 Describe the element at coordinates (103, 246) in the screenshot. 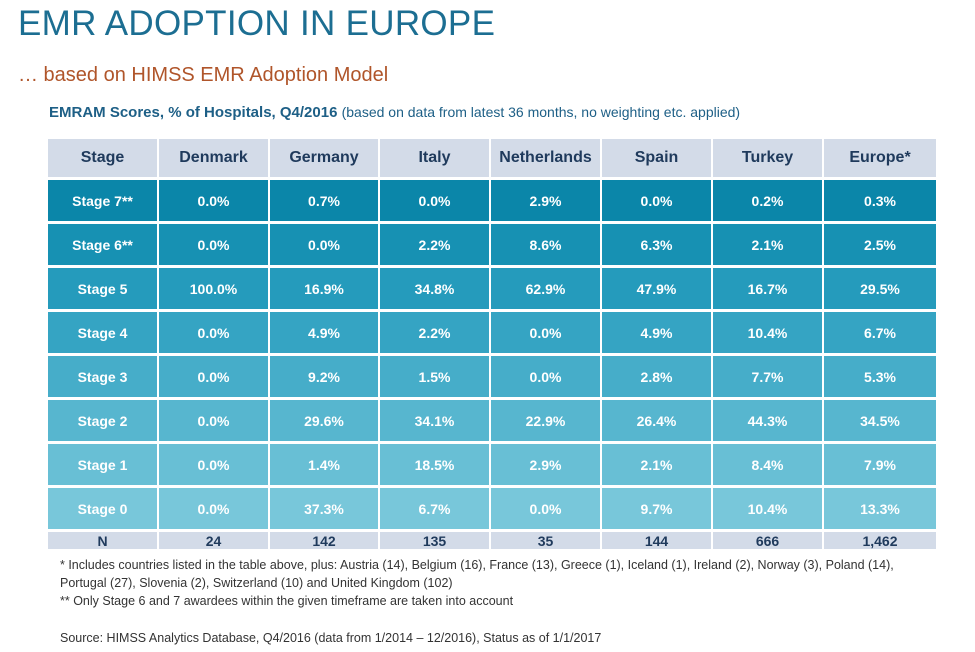

I see `table-cell: Stage 6**` at that location.